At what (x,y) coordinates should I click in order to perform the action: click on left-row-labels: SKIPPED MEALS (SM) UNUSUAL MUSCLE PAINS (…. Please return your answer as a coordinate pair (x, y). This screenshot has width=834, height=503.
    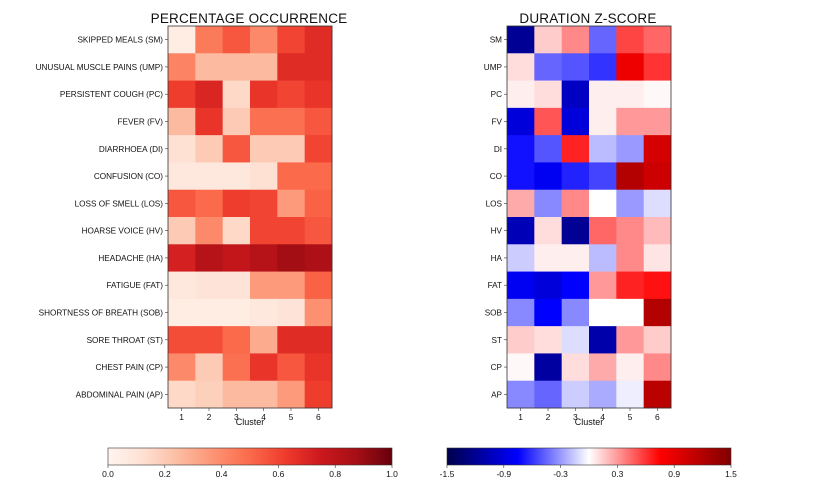
    Looking at the image, I should click on (102, 217).